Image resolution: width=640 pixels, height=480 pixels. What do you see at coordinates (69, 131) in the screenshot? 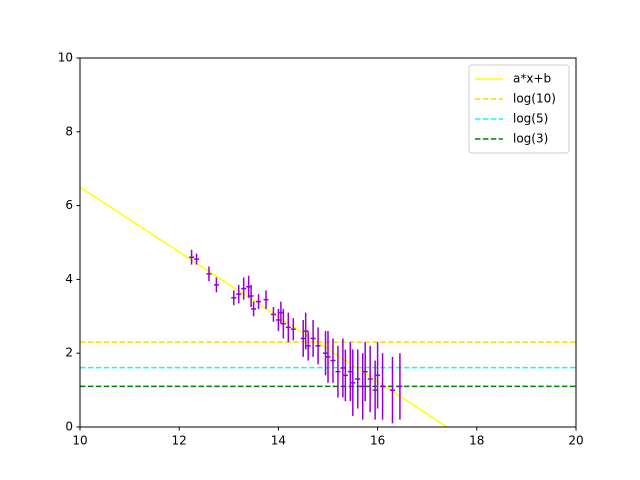
I see `y-tick-label: 8` at bounding box center [69, 131].